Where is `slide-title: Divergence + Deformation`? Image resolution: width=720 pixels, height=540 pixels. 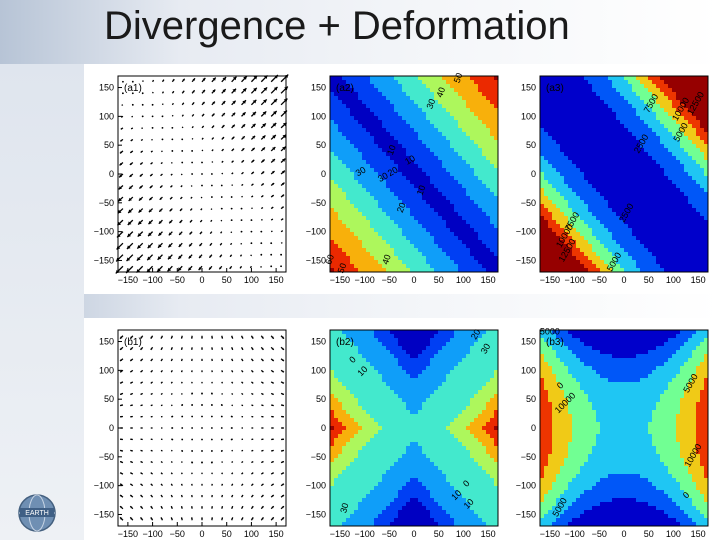 slide-title: Divergence + Deformation is located at coordinates (337, 26).